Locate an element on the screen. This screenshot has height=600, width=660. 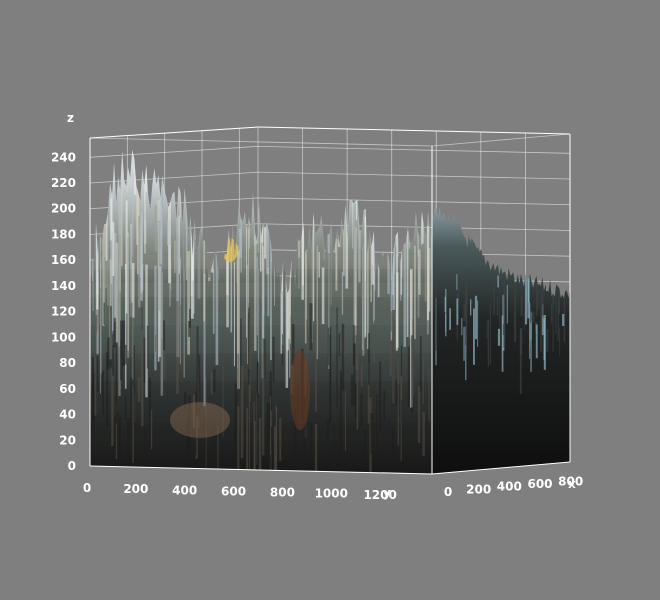
z-axis-ticks: 0 20 40 60 80 100 120 140 160 180 200 220 240 is located at coordinates (63, 311).